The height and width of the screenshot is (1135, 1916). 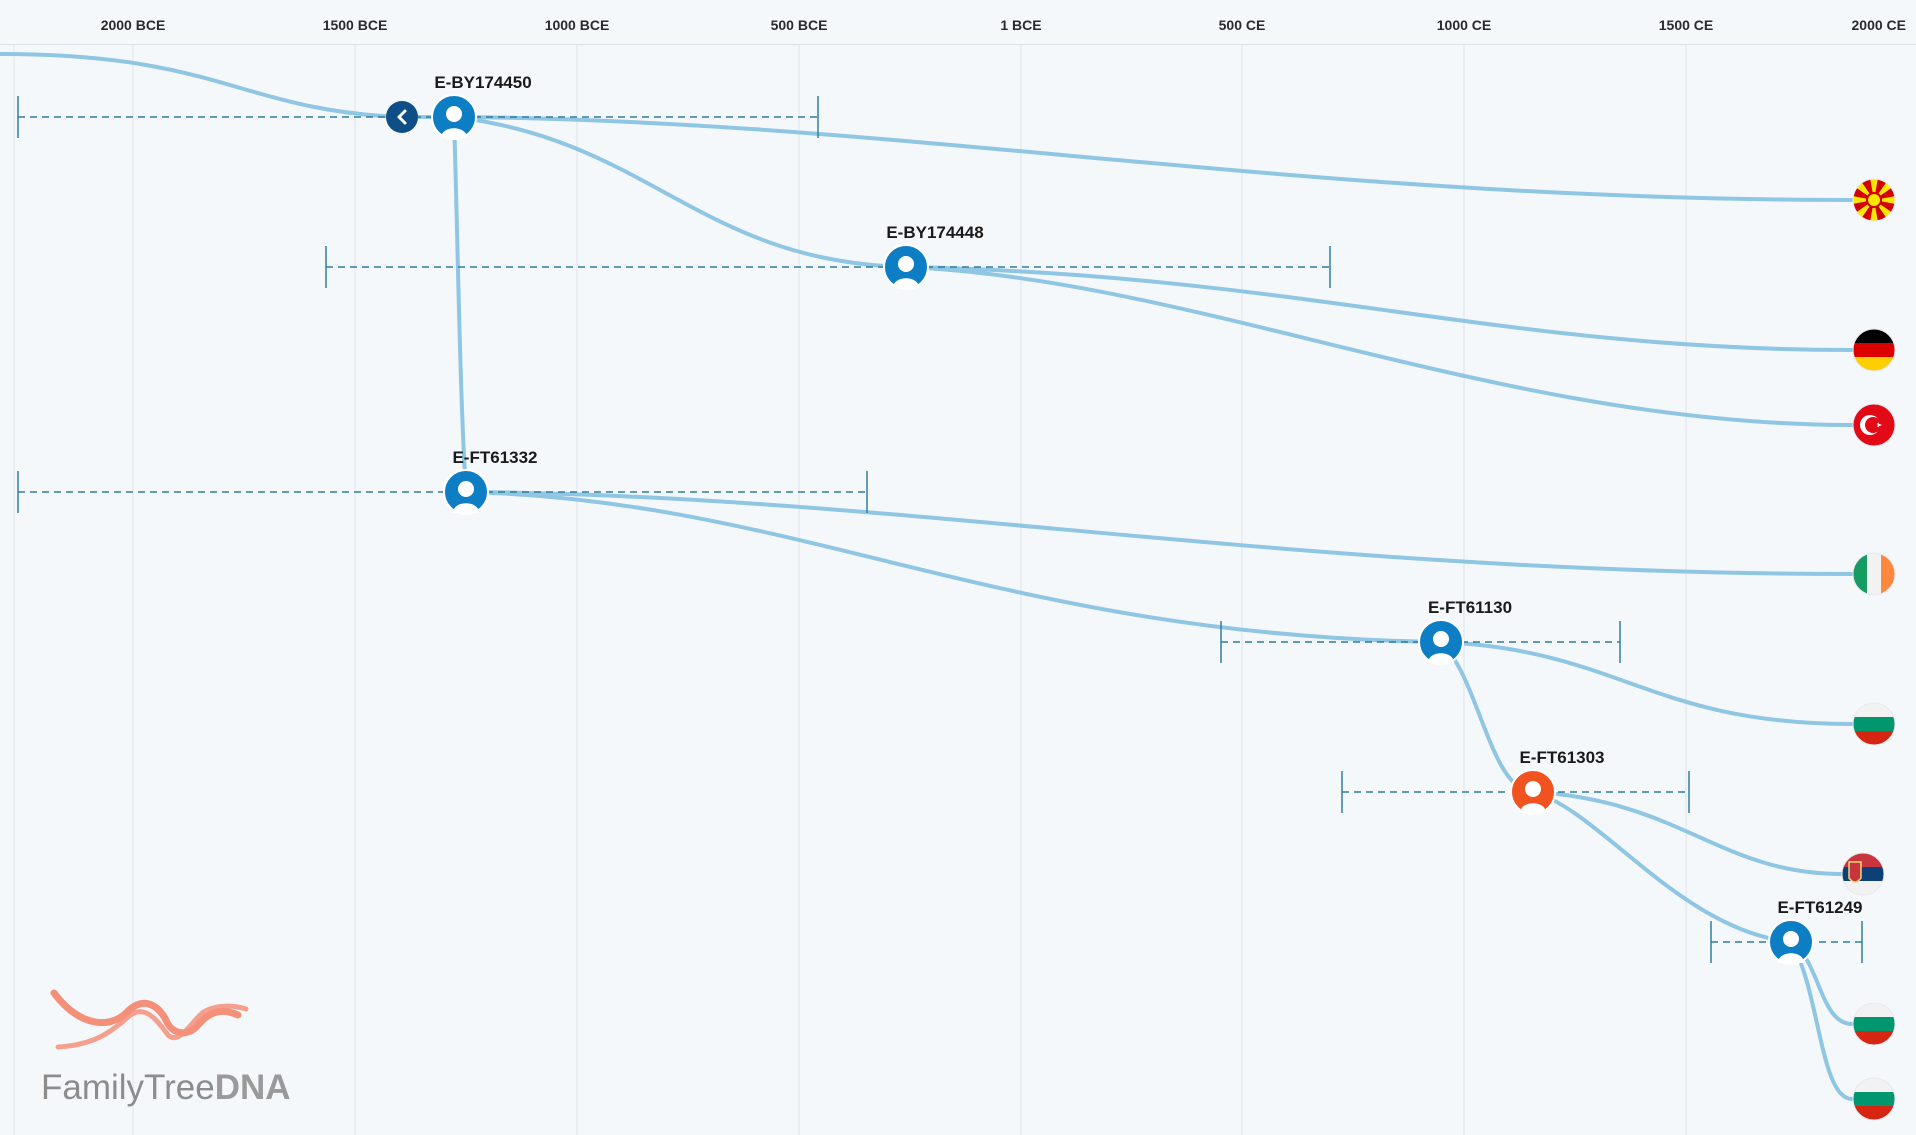 What do you see at coordinates (934, 232) in the screenshot?
I see `haplogroup-label: E-BY174448` at bounding box center [934, 232].